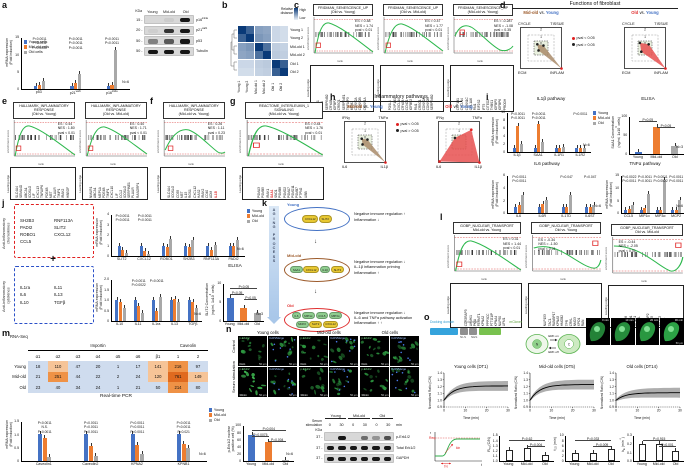  I want to click on significance-bracket: P=0.915, so click(659, 439).